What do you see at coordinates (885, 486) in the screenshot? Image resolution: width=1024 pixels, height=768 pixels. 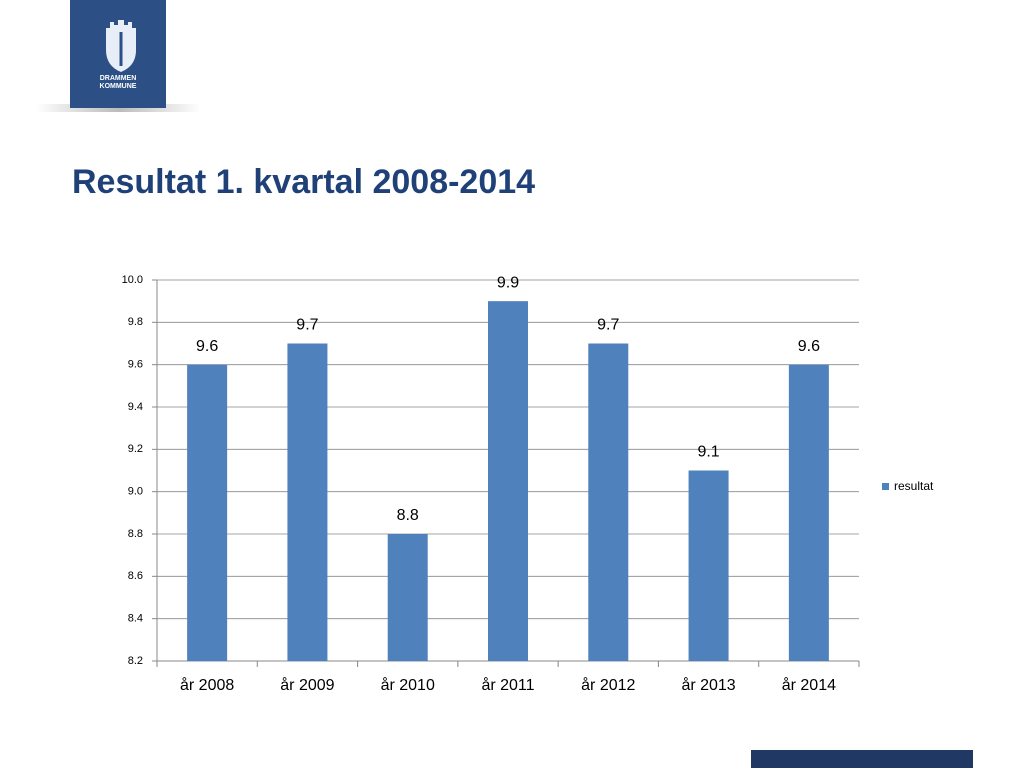 I see `legend-swatch` at bounding box center [885, 486].